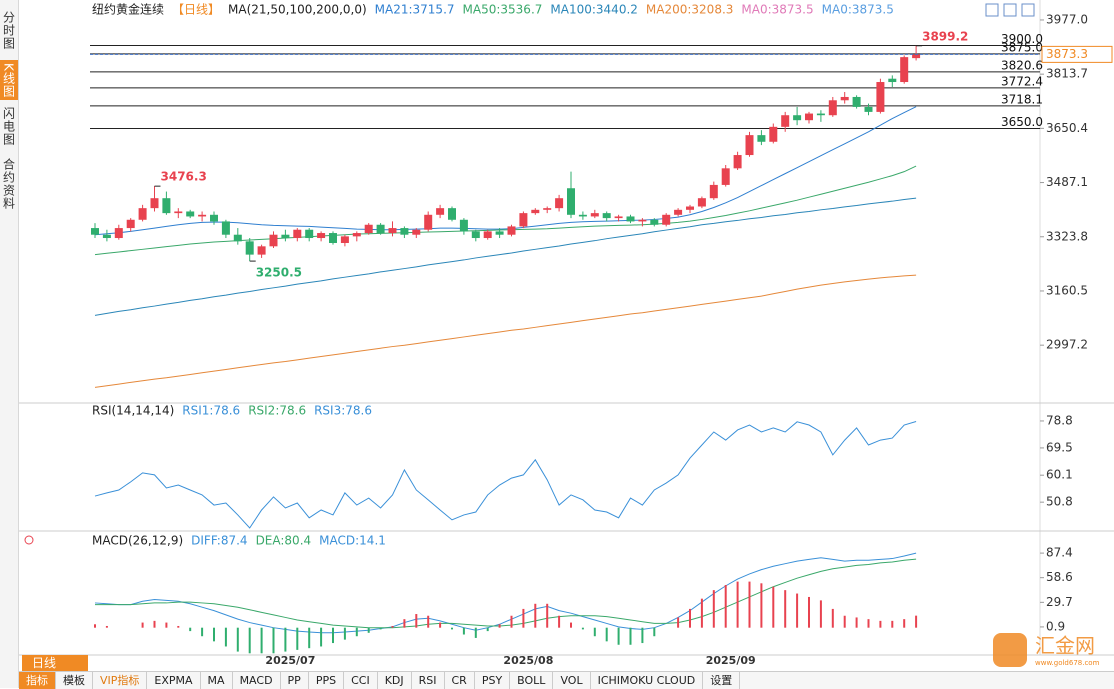 The height and width of the screenshot is (689, 1114). Describe the element at coordinates (257, 680) in the screenshot. I see `toolbar-button: MACD` at that location.